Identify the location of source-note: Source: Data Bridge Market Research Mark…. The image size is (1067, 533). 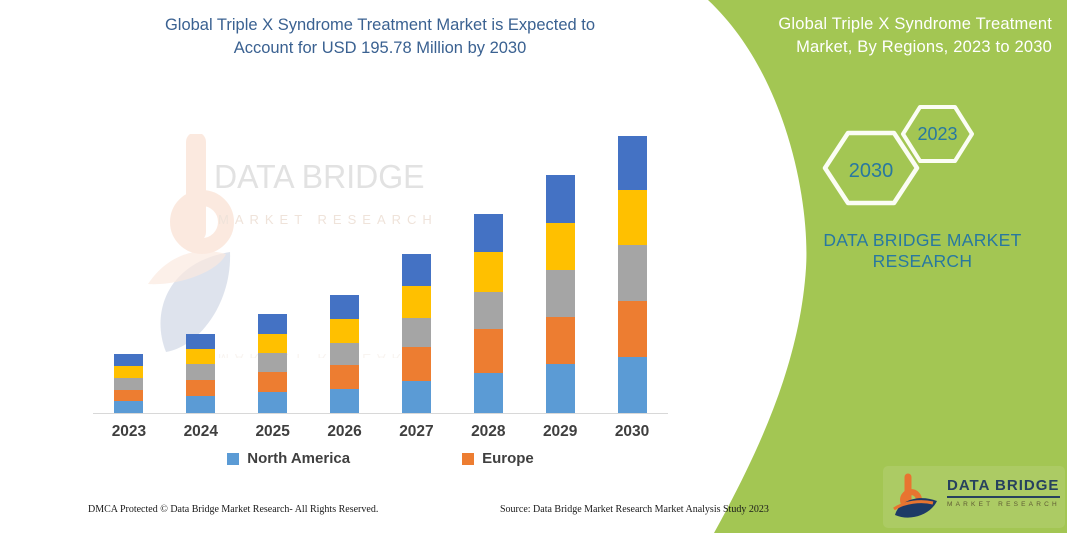
(634, 509).